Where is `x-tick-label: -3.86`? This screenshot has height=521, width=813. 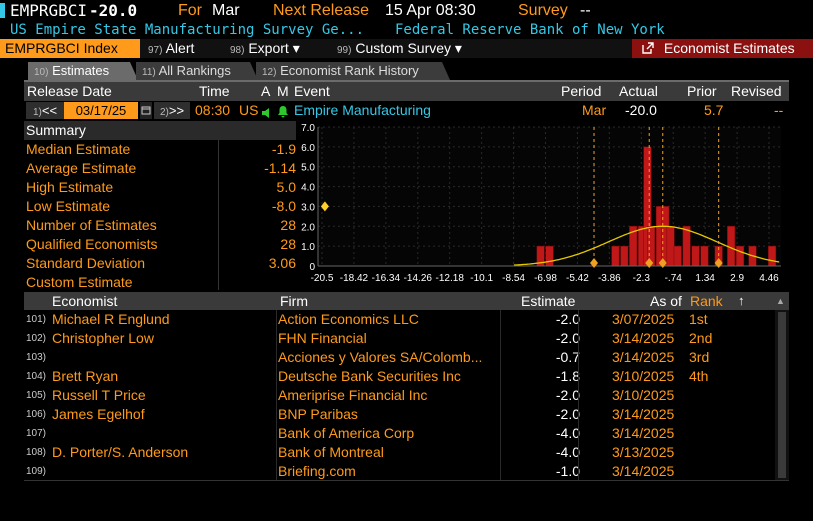 x-tick-label: -3.86 is located at coordinates (609, 278).